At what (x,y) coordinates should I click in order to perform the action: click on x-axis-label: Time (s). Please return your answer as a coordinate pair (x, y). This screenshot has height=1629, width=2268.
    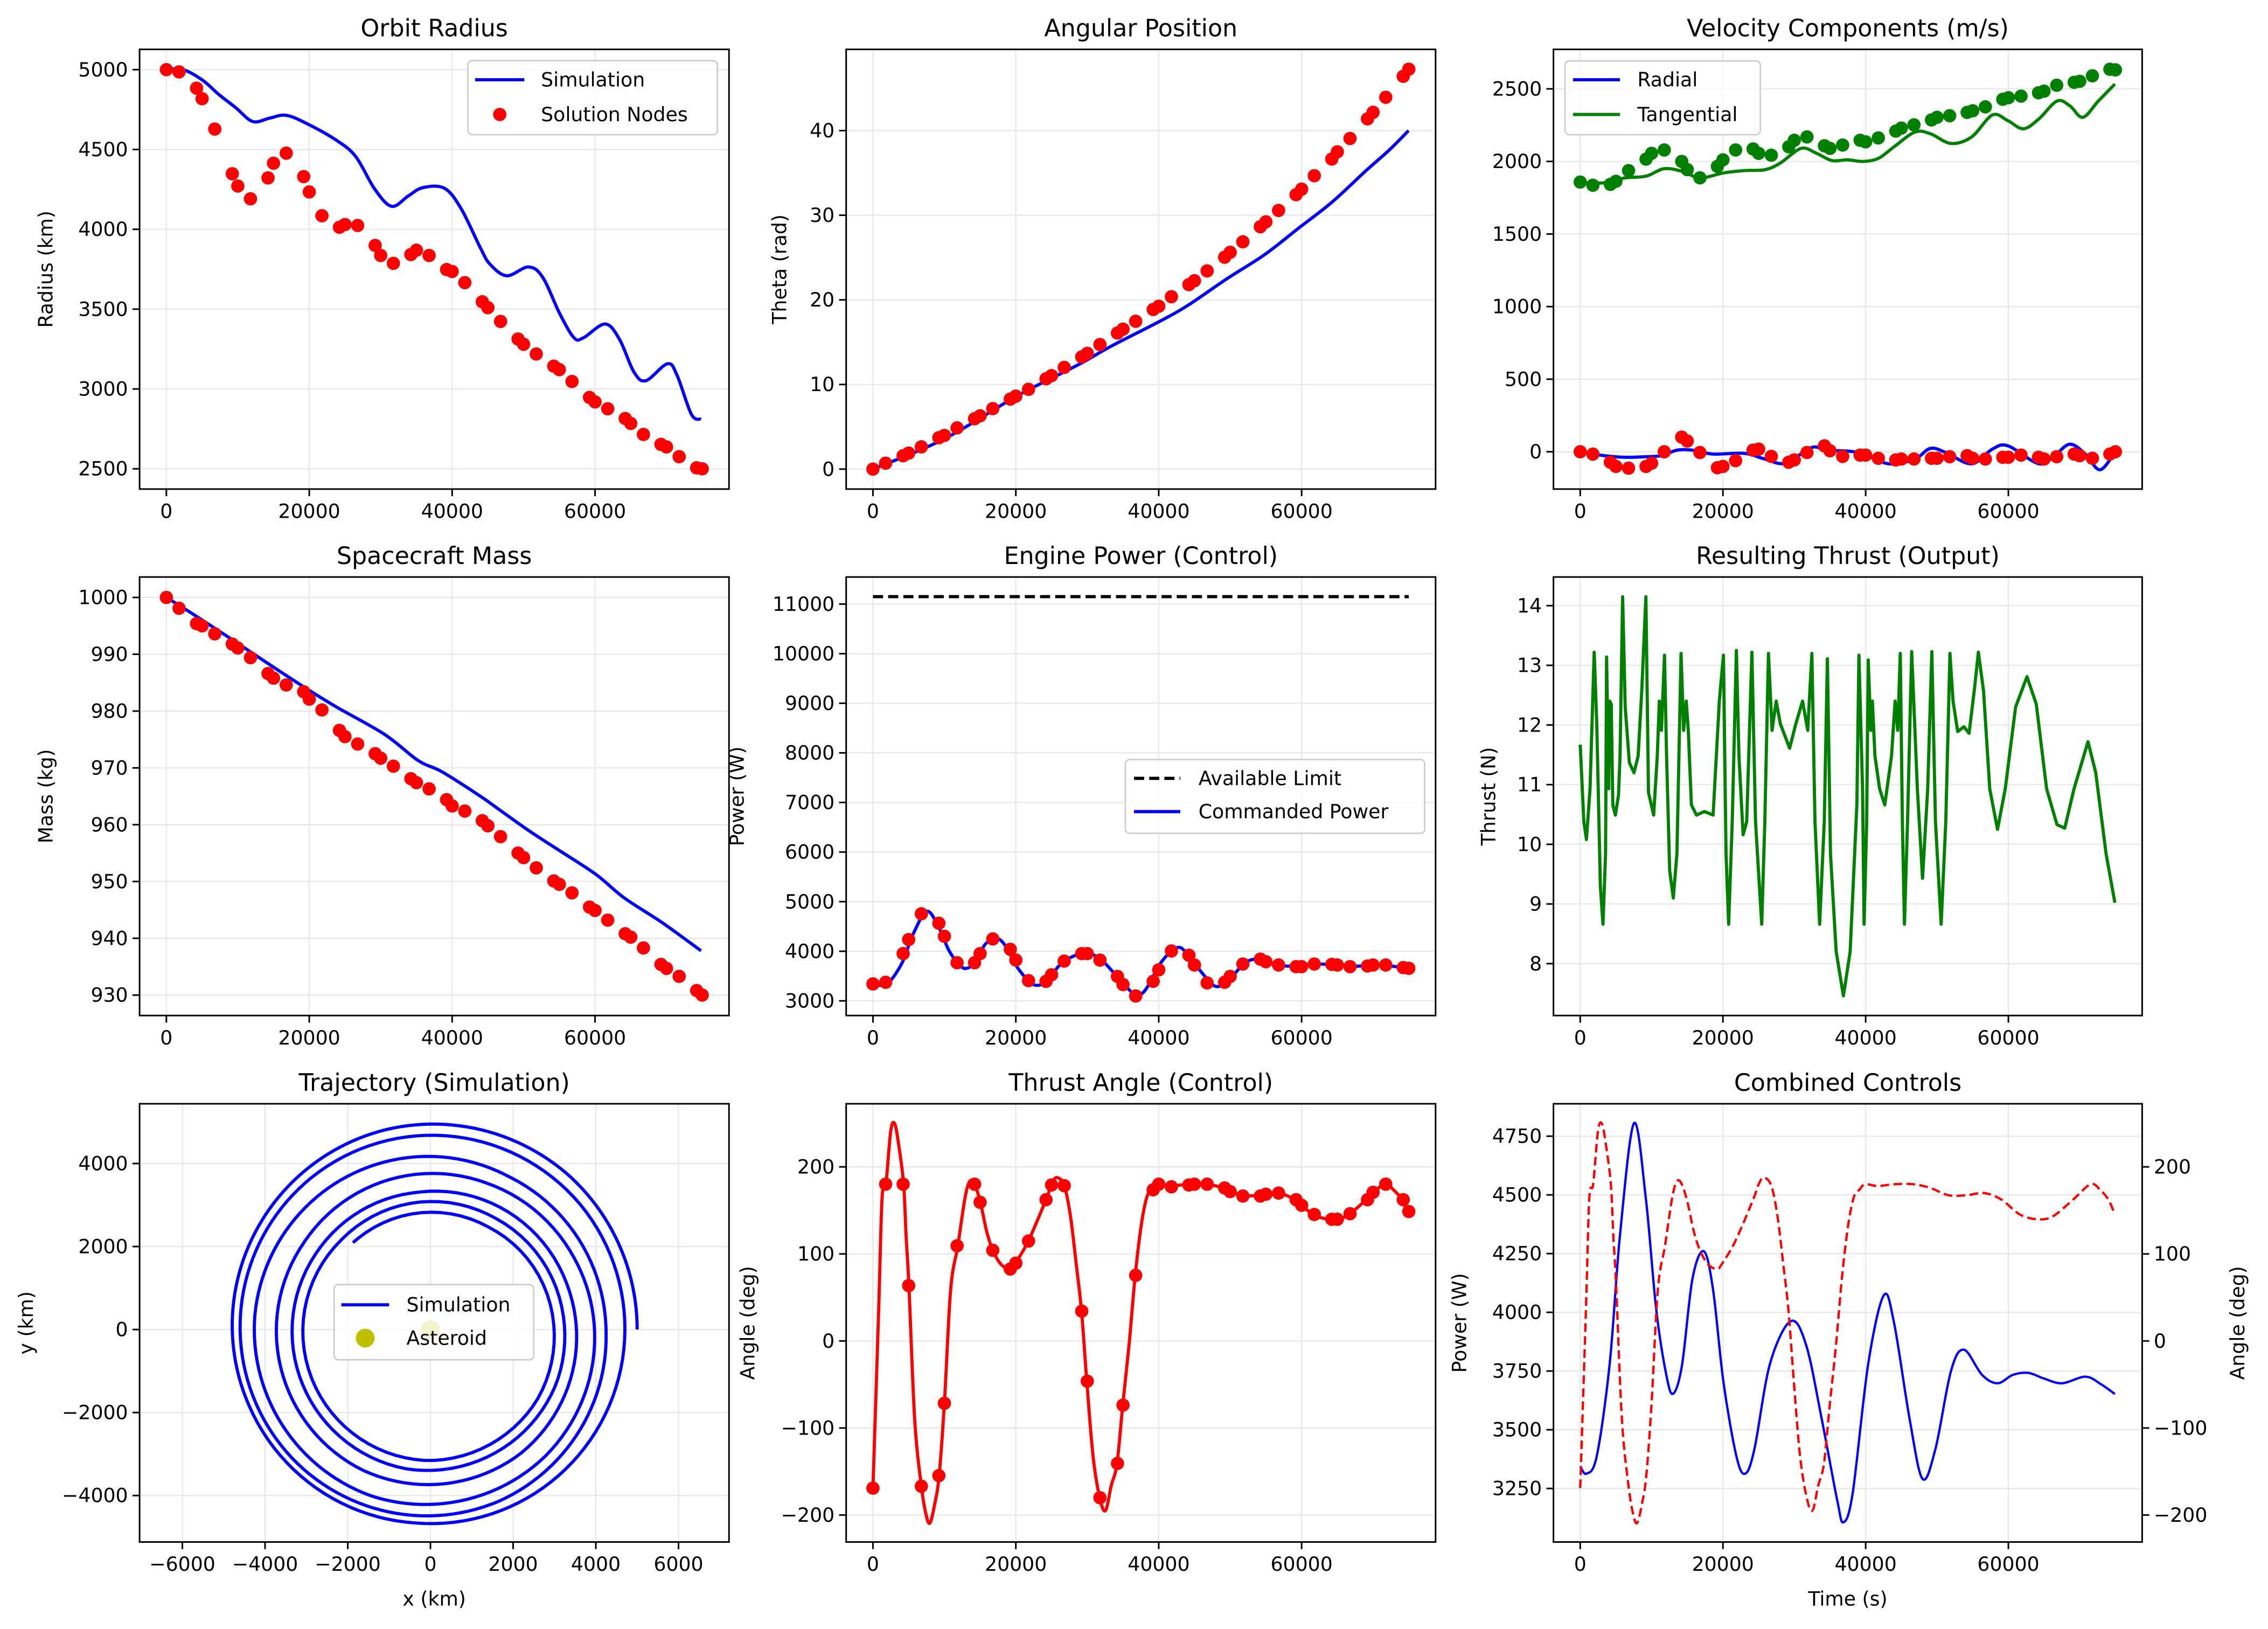
    Looking at the image, I should click on (1847, 1599).